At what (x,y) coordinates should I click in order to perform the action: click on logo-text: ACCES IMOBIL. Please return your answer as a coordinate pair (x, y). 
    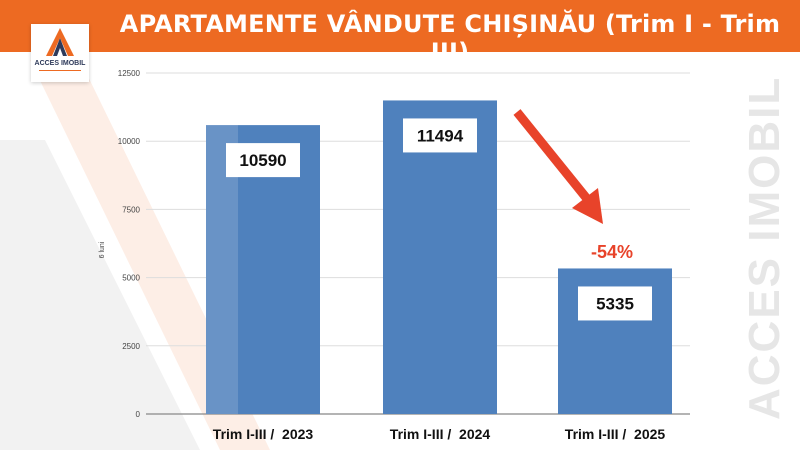
    Looking at the image, I should click on (60, 63).